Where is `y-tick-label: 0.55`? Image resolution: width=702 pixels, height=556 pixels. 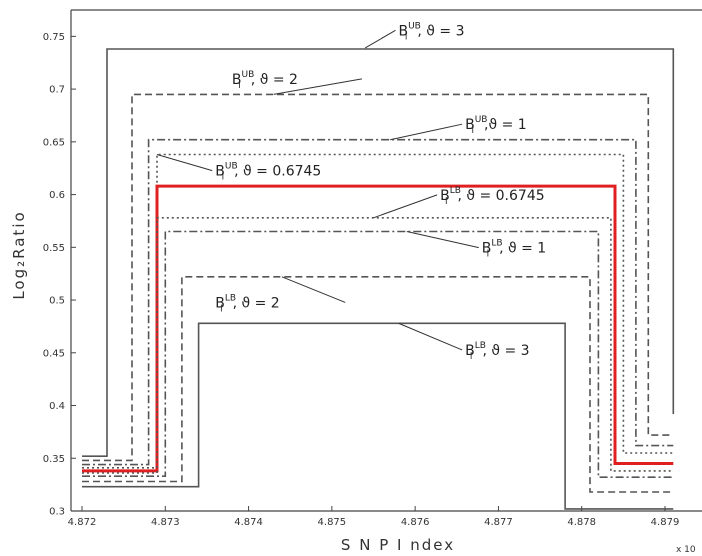 y-tick-label: 0.55 is located at coordinates (54, 248).